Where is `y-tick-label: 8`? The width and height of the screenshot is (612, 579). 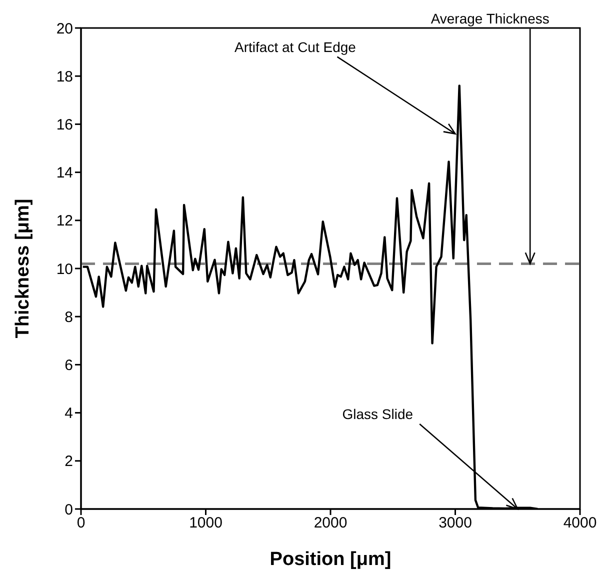
y-tick-label: 8 is located at coordinates (68, 317).